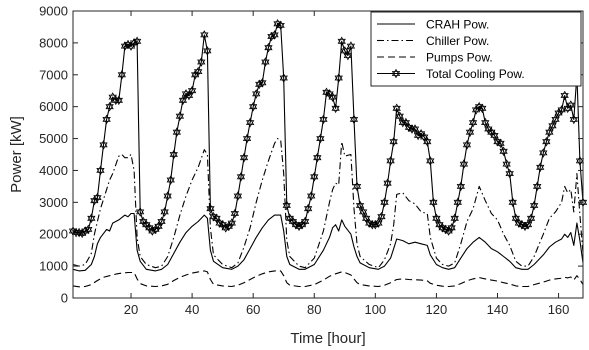  Describe the element at coordinates (53, 266) in the screenshot. I see `y-tick-label: 1000` at that location.